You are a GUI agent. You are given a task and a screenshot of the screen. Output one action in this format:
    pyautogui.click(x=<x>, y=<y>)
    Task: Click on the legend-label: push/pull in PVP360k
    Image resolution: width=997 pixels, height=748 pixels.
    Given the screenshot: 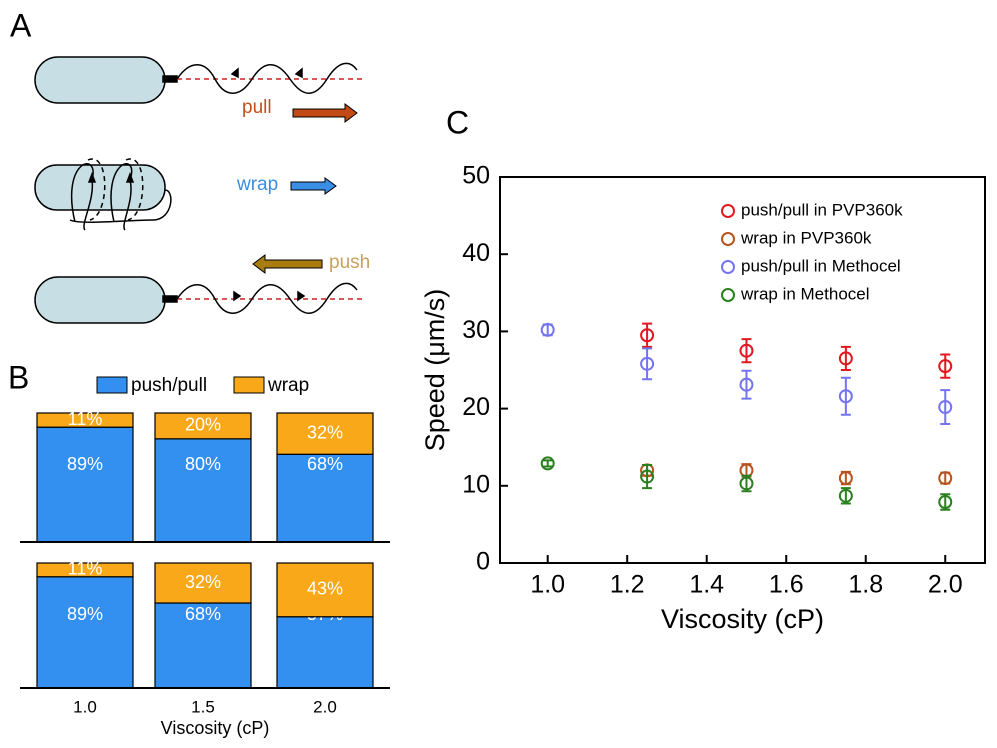 What is the action you would take?
    pyautogui.click(x=822, y=209)
    